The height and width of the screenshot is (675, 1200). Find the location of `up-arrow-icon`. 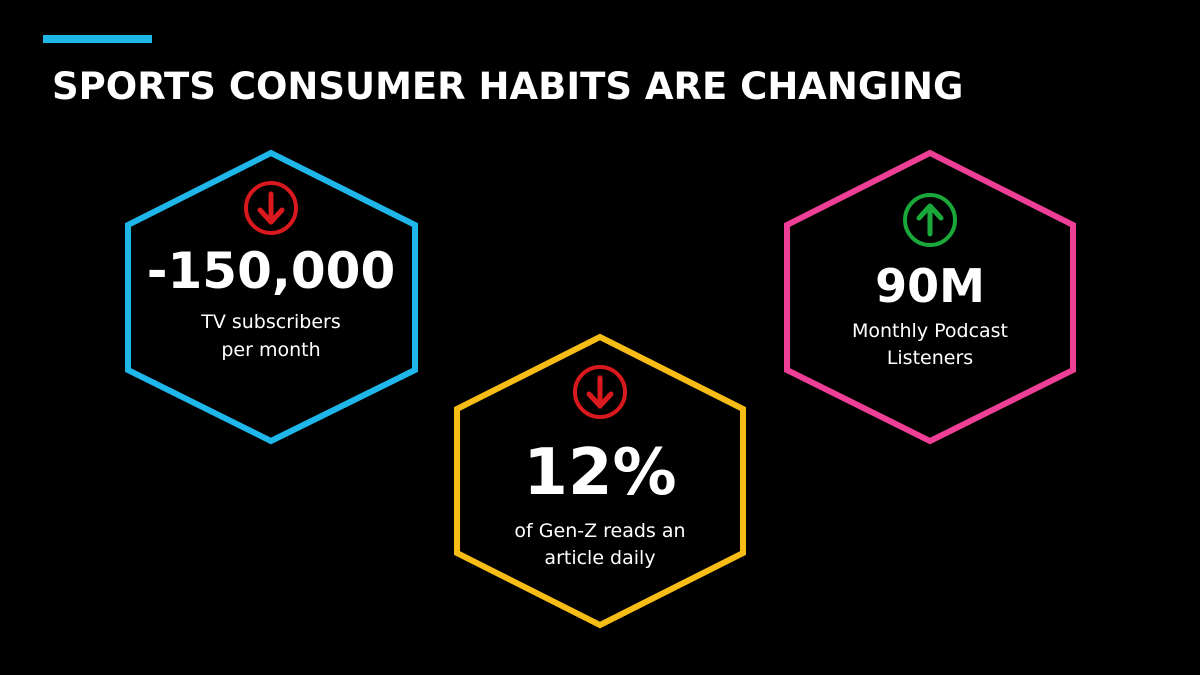

up-arrow-icon is located at coordinates (930, 220).